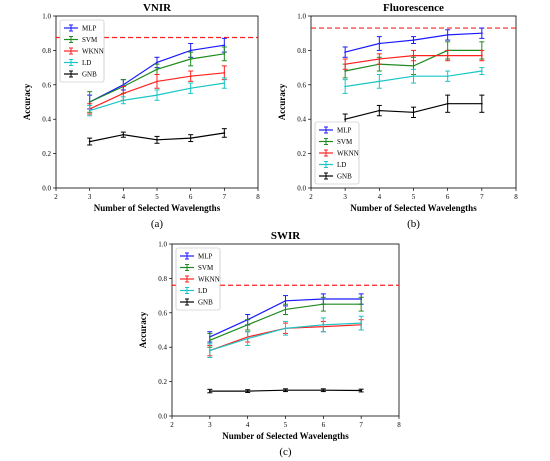 This screenshot has width=550, height=461. I want to click on chart-2-legend-label: LD, so click(341, 165).